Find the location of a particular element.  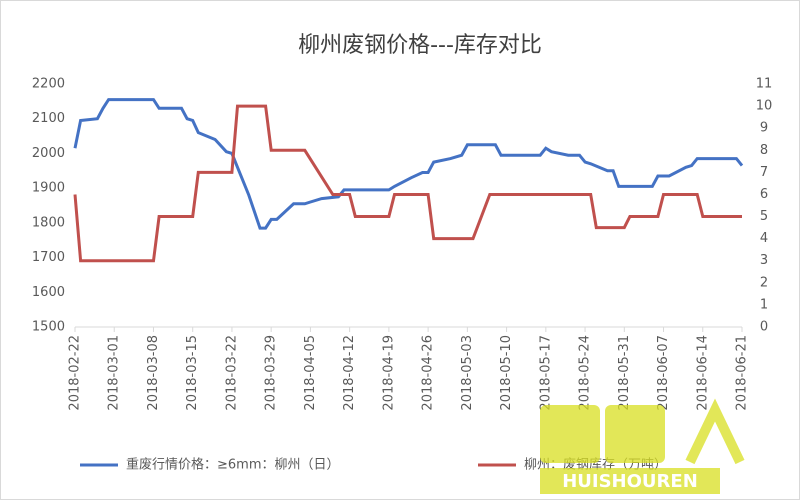

legend-label: 重废行情价格：≥6mm：柳州（日） is located at coordinates (233, 465).